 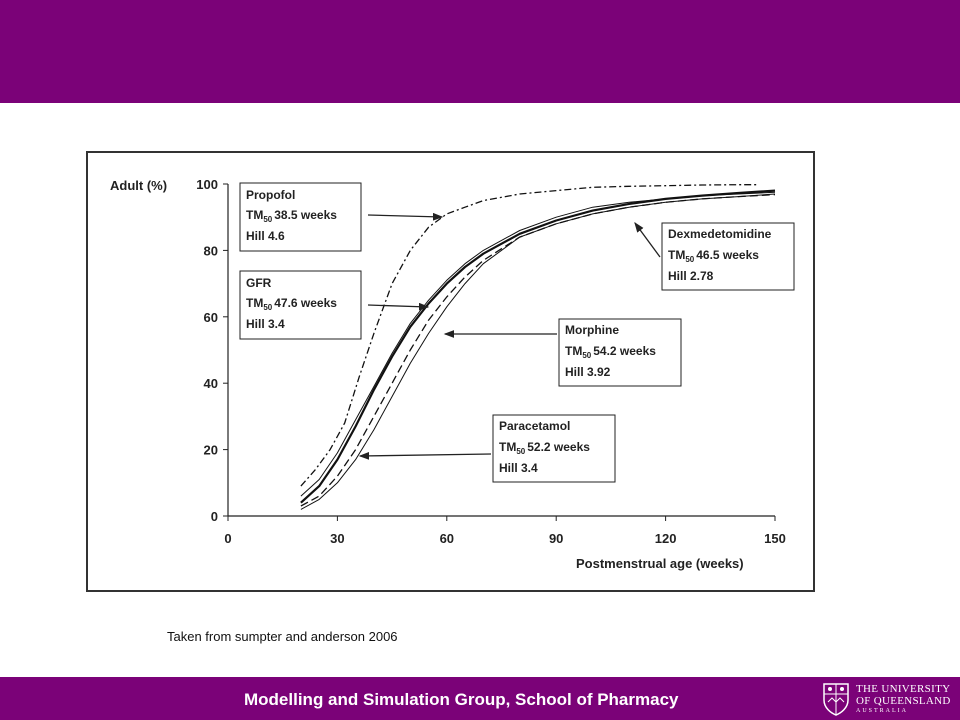 I want to click on annotation-dexmedetomidine: Dexmedetomidine TM50 46.5 weeks Hill 2.78, so click(x=728, y=256).